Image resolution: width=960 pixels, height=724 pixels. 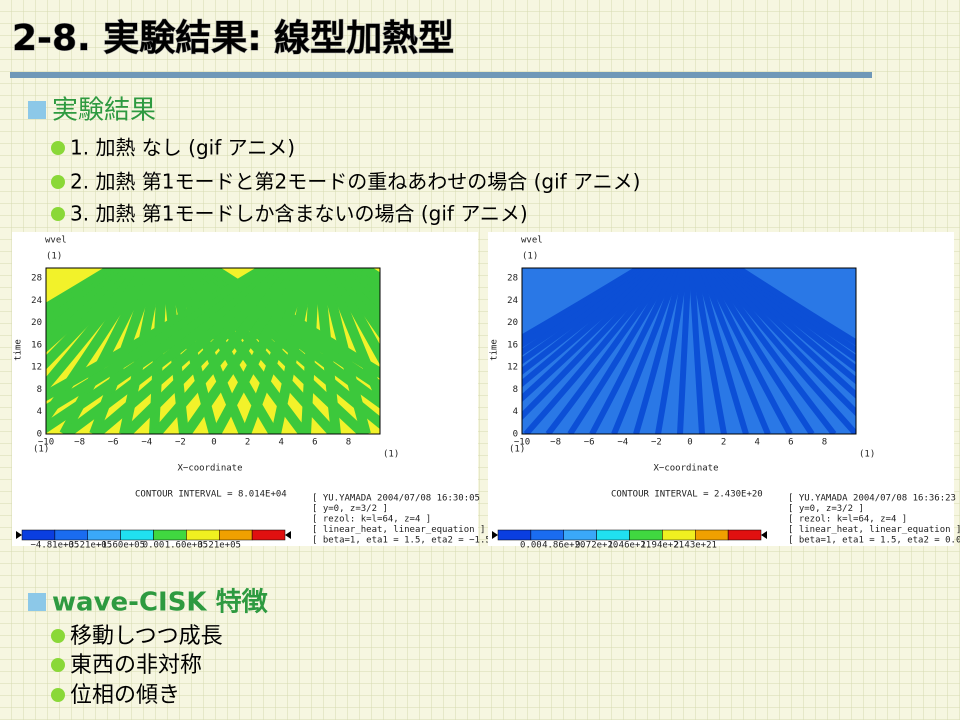 I want to click on colorbar-label: 1.60e+05, so click(x=186, y=546).